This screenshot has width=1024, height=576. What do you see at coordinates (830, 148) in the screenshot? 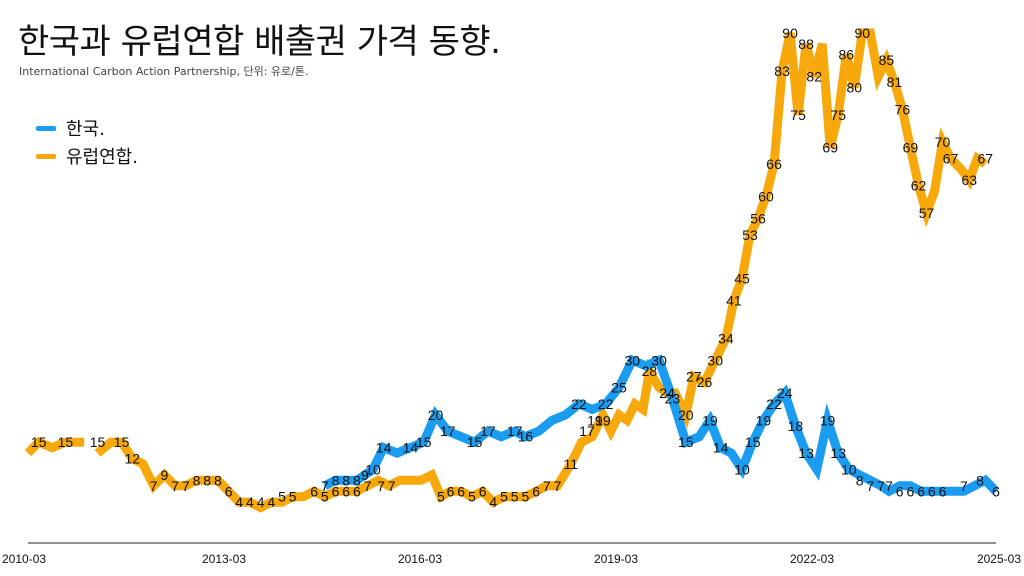
I see `data-label-eu: 69` at bounding box center [830, 148].